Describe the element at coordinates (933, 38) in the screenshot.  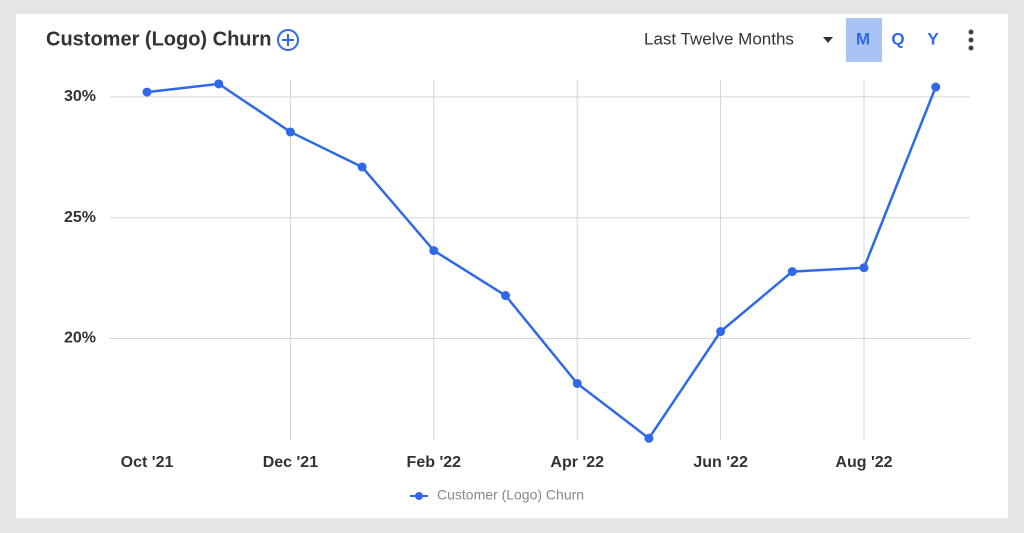
I see `granularity-button: Y` at that location.